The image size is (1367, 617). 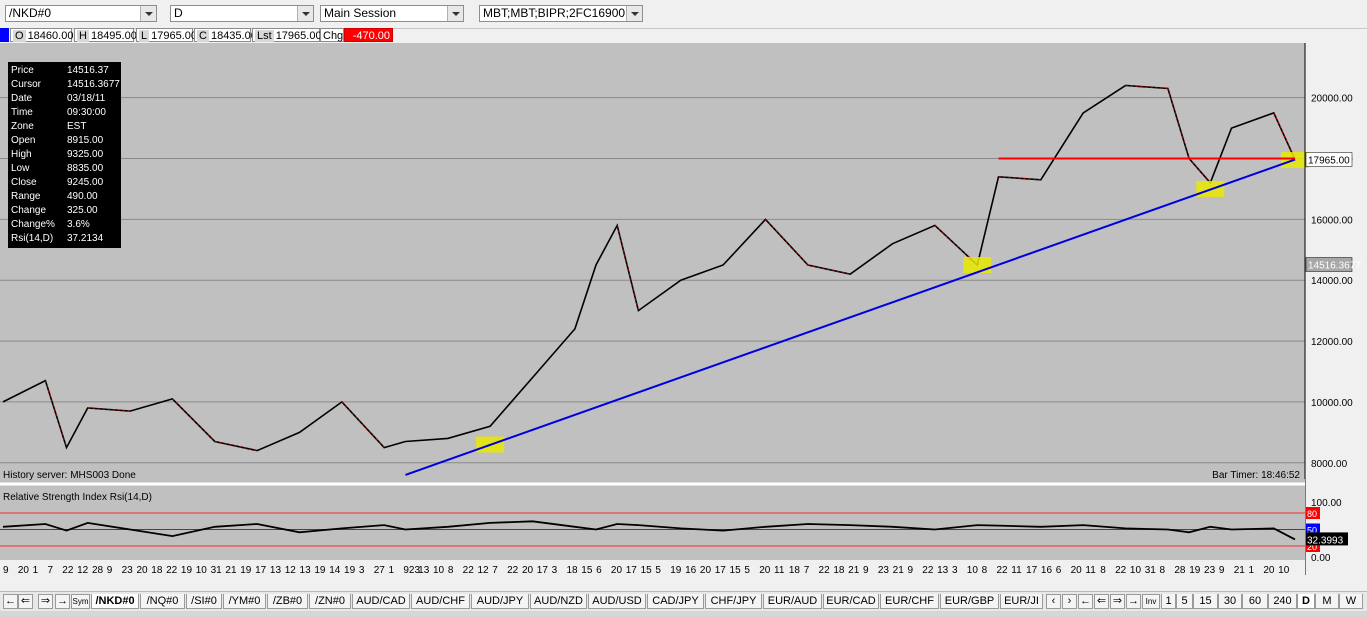 I want to click on tab-audcad: AUD/CAD, so click(x=381, y=601).